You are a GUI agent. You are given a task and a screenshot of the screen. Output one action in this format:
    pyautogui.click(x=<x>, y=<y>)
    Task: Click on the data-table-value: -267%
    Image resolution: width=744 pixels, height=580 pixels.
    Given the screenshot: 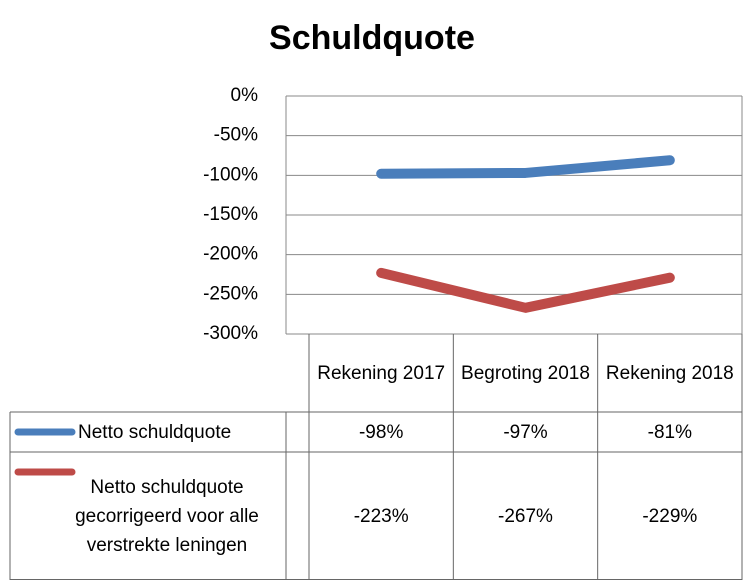 What is the action you would take?
    pyautogui.click(x=525, y=516)
    